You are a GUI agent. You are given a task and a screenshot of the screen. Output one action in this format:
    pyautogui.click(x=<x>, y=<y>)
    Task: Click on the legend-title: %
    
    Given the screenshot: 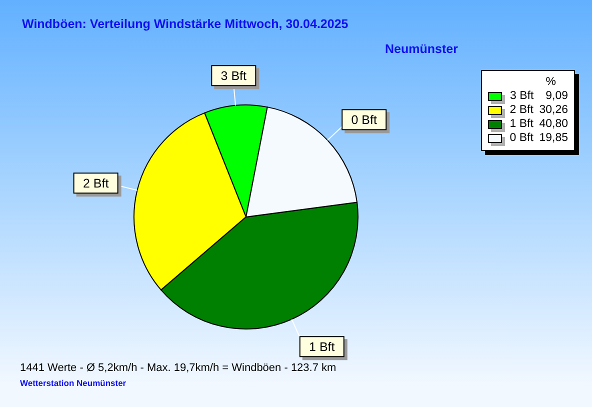 What is the action you would take?
    pyautogui.click(x=550, y=82)
    